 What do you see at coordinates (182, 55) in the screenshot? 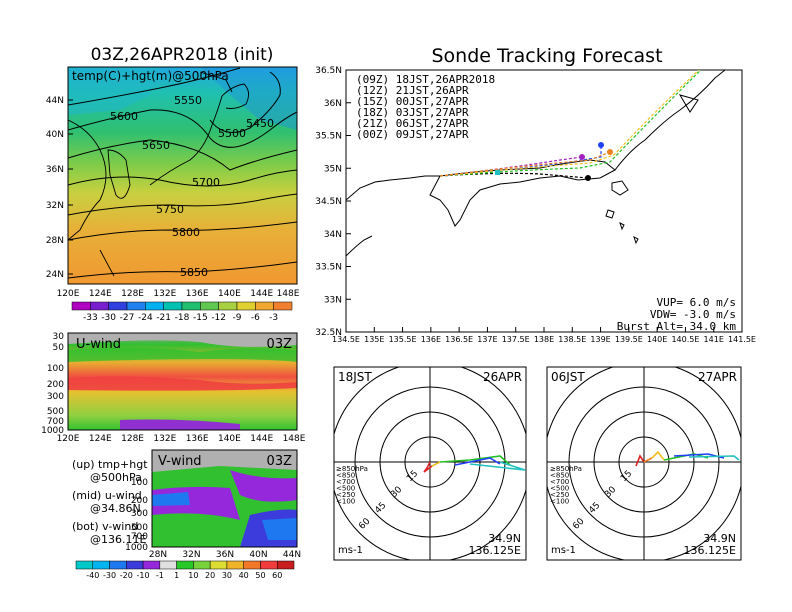
I see `left-title: 03Z,26APR2018 (init)` at bounding box center [182, 55].